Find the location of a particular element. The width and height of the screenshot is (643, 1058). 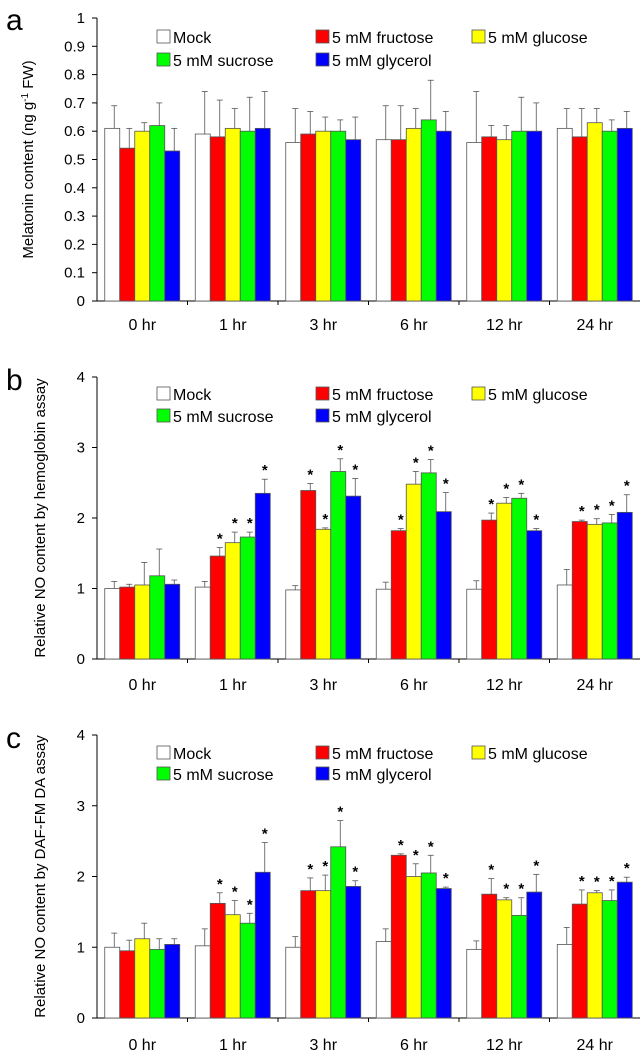

y-tick-label: 0.9 is located at coordinates (74, 46).